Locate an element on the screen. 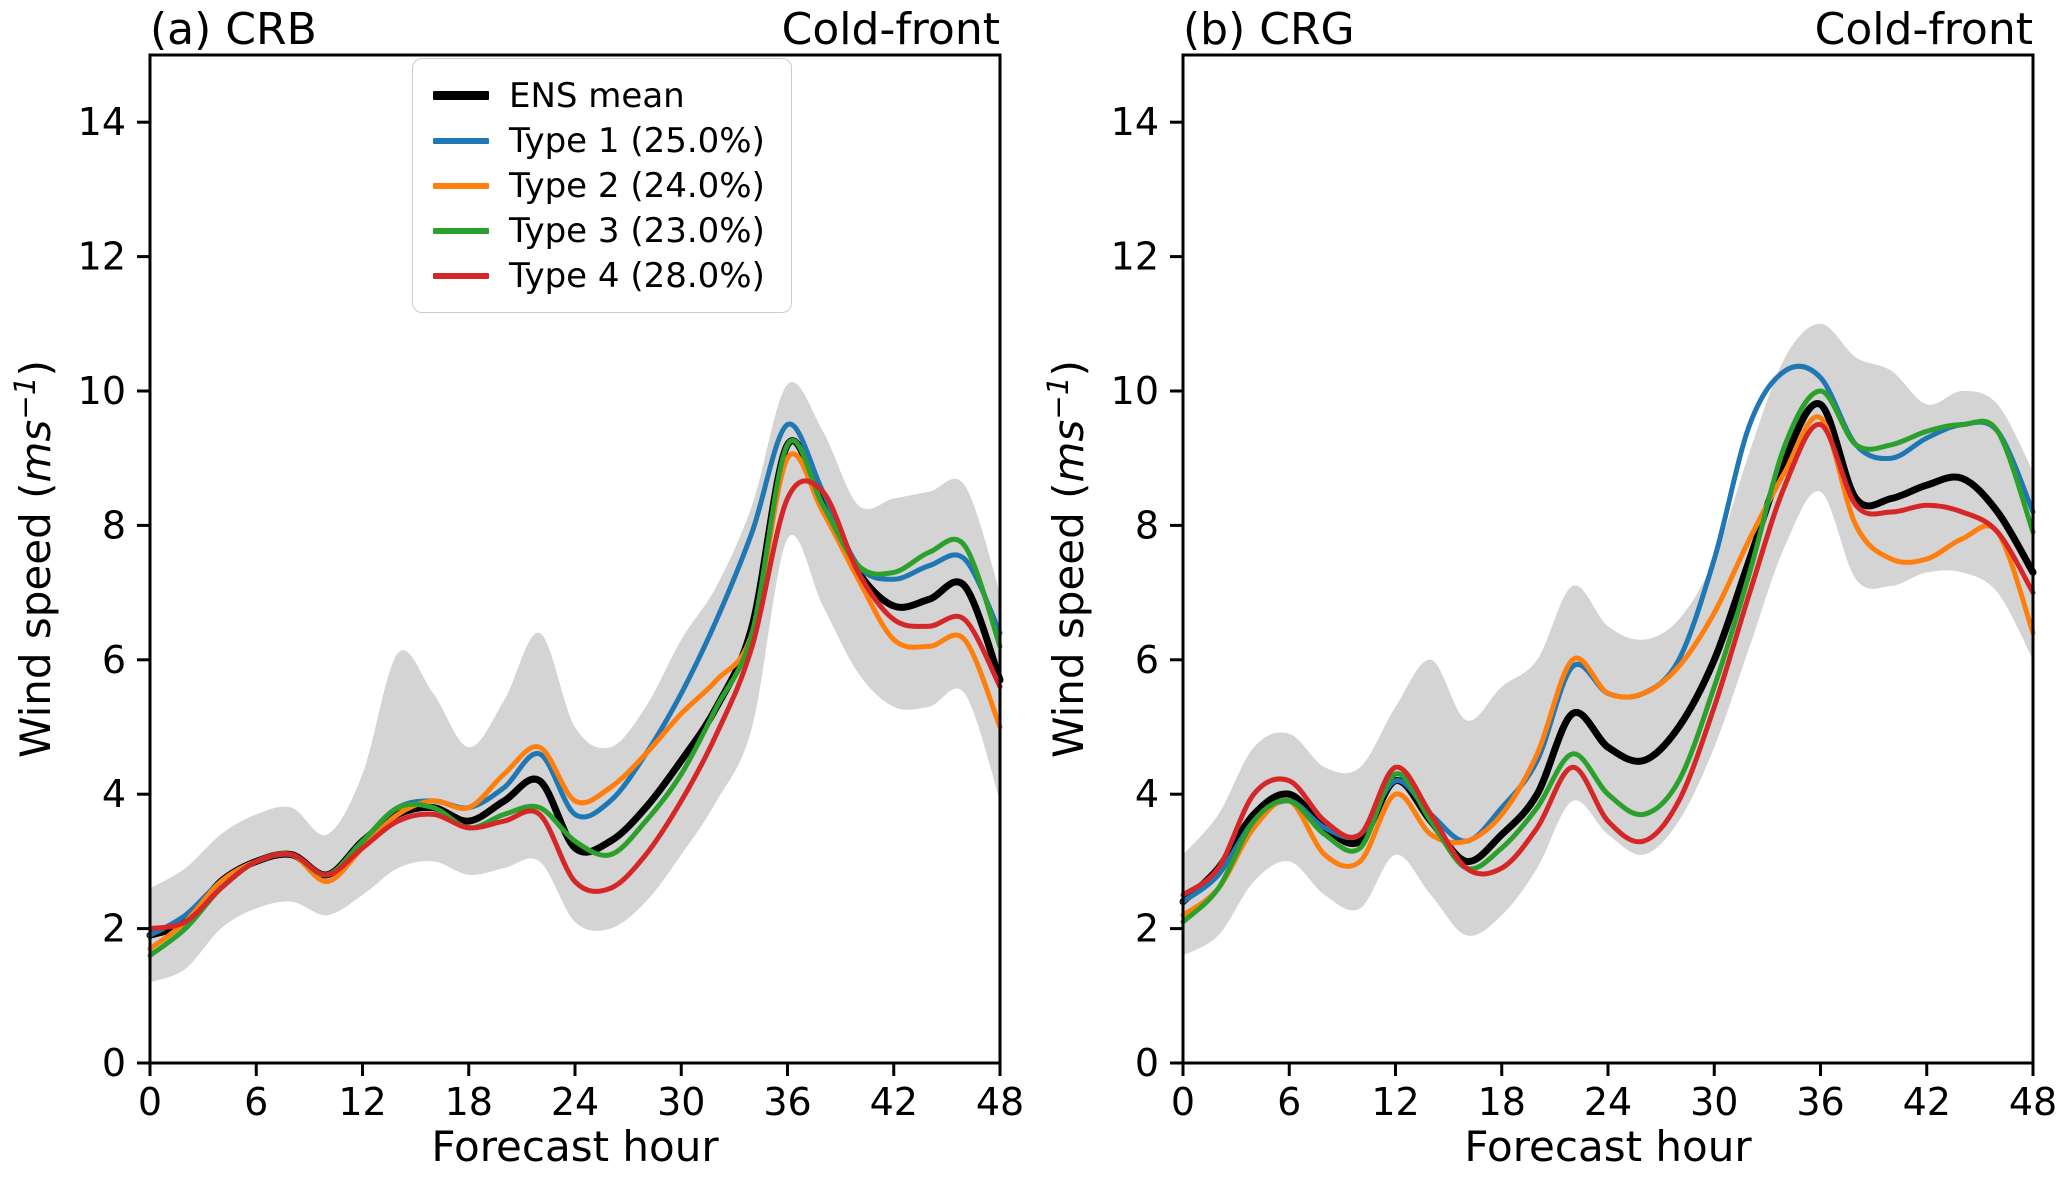  legend-item-type-4: Type 4 (28.0%) is located at coordinates (599, 275).